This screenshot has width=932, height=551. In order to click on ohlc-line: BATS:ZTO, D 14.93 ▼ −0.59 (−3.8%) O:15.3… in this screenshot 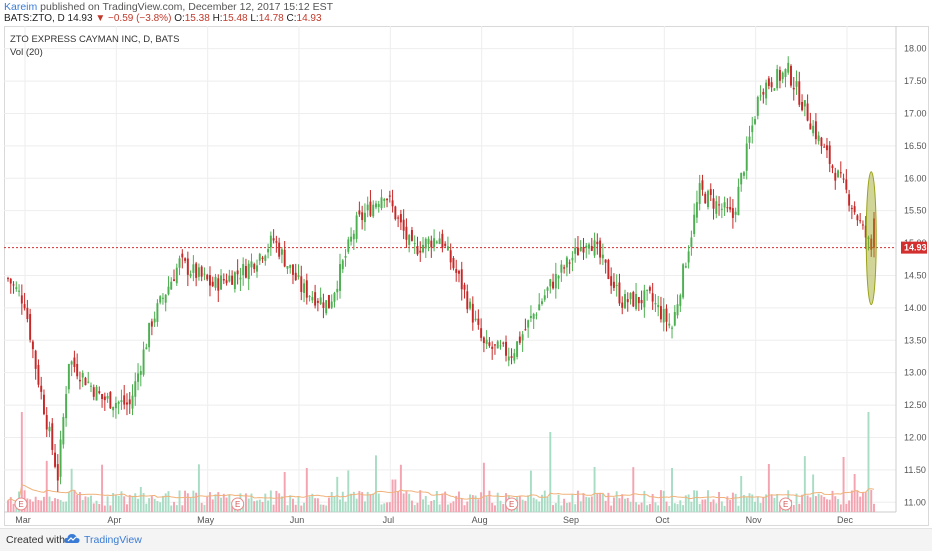, I will do `click(163, 18)`.